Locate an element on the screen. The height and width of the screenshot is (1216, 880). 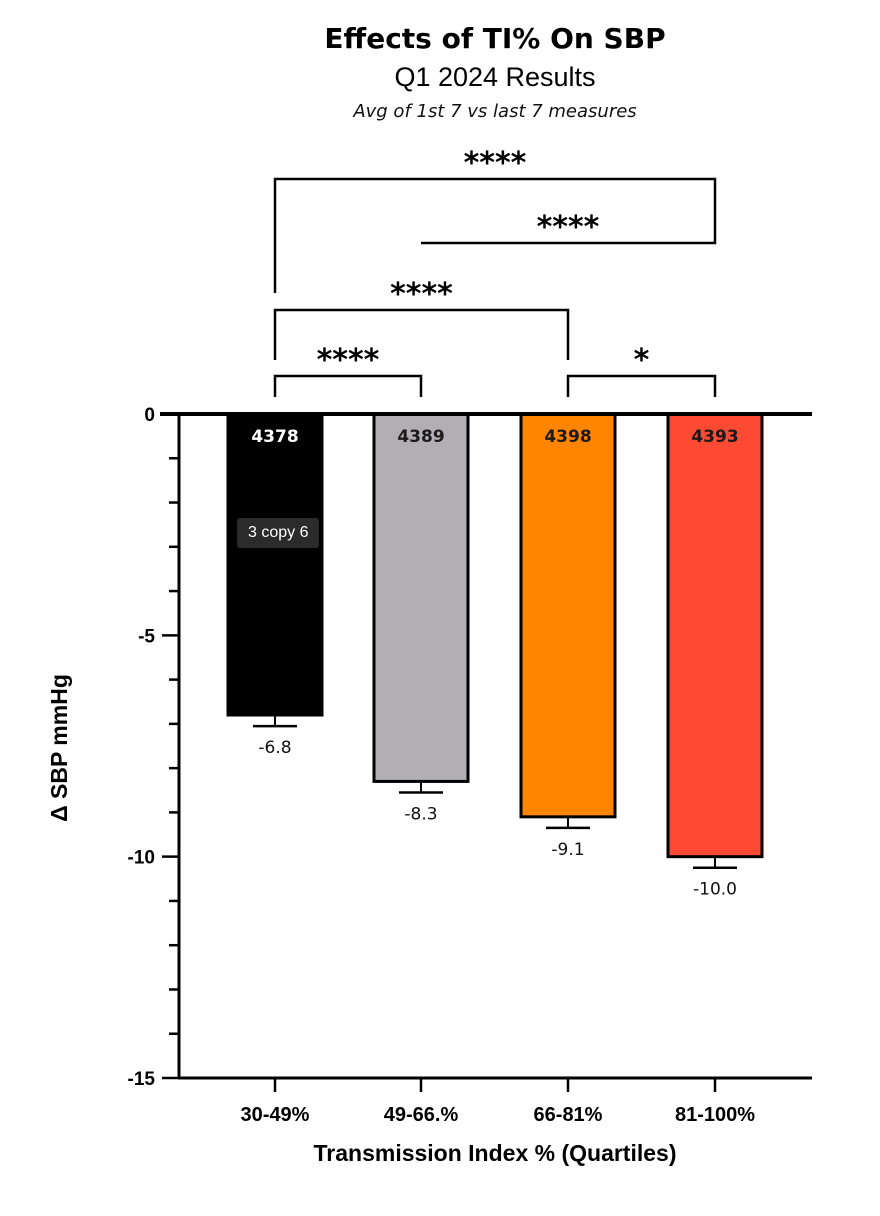
y-tick-label: -15 is located at coordinates (142, 1079).